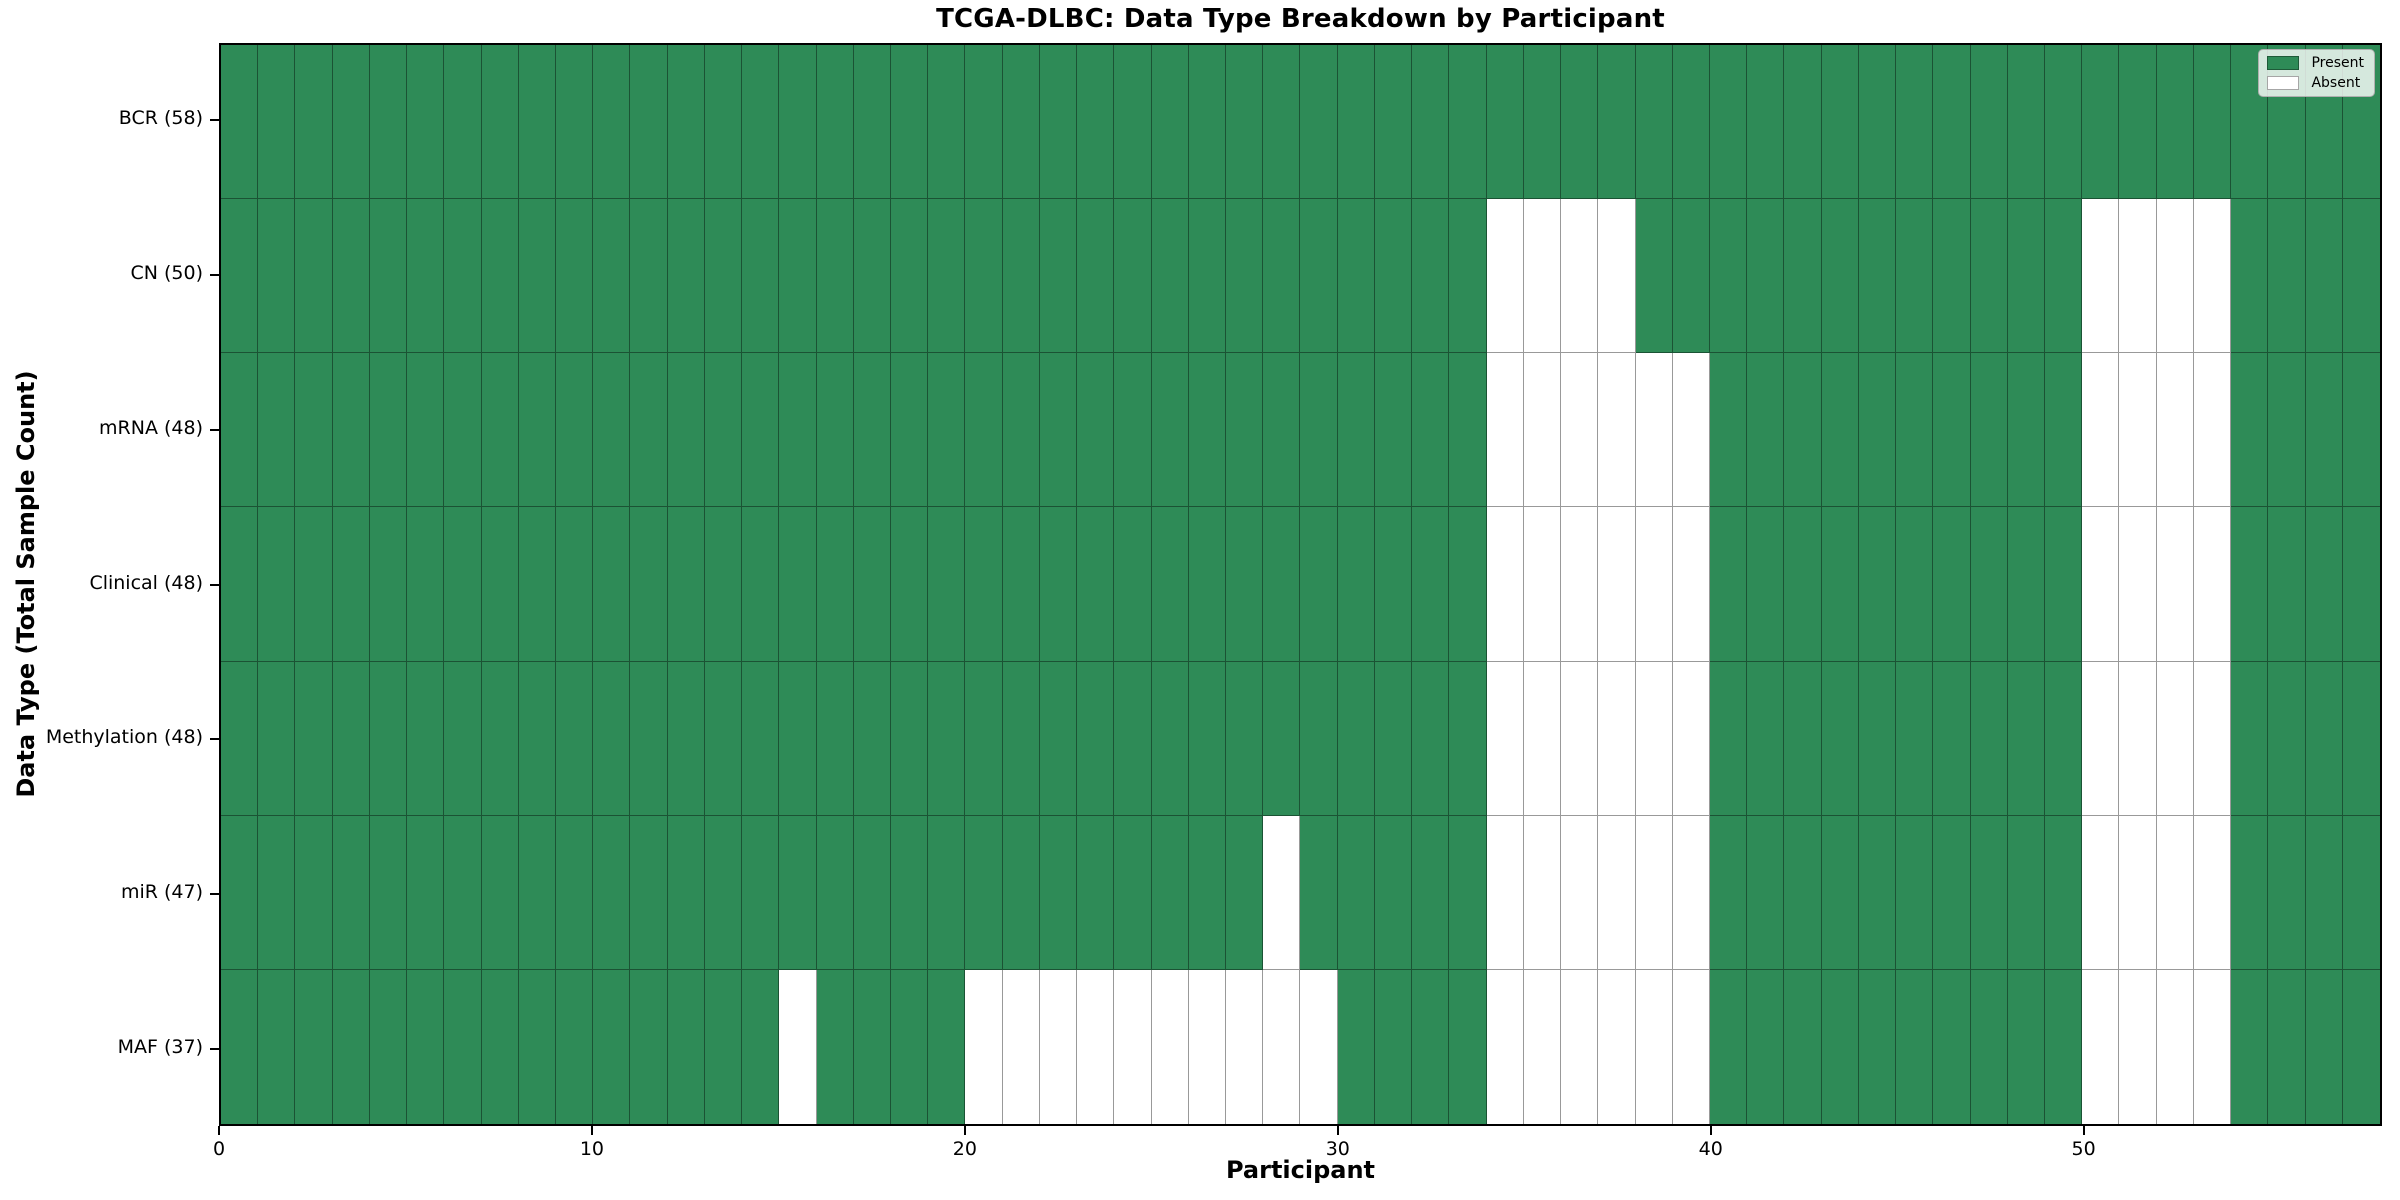 The image size is (2400, 1200). I want to click on y-tick-label: Methylation (48), so click(124, 737).